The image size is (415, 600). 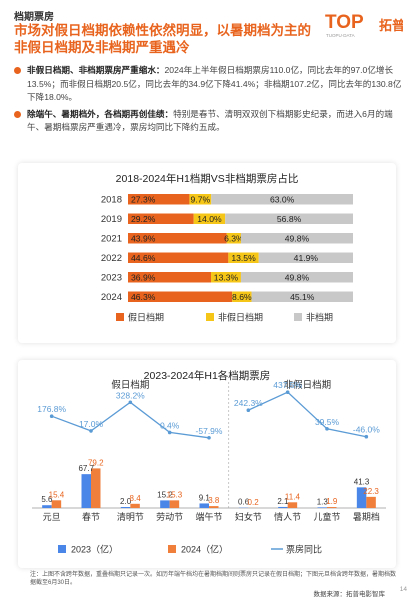 What do you see at coordinates (207, 179) in the screenshot?
I see `share-chart-title: 2018-2024年H1档期VS非档期票房占比` at bounding box center [207, 179].